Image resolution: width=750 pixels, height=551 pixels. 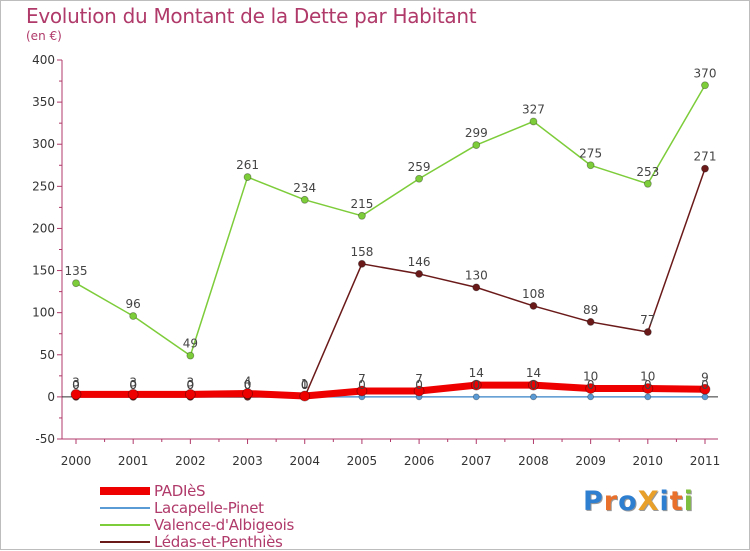 I want to click on legend-swatch-ledas-et-penthies, so click(x=125, y=542).